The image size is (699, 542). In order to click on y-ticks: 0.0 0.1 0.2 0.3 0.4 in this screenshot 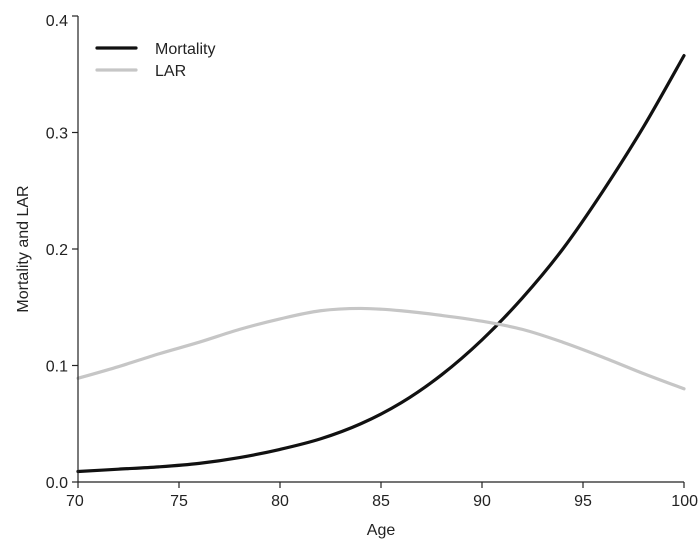, I will do `click(62, 252)`.